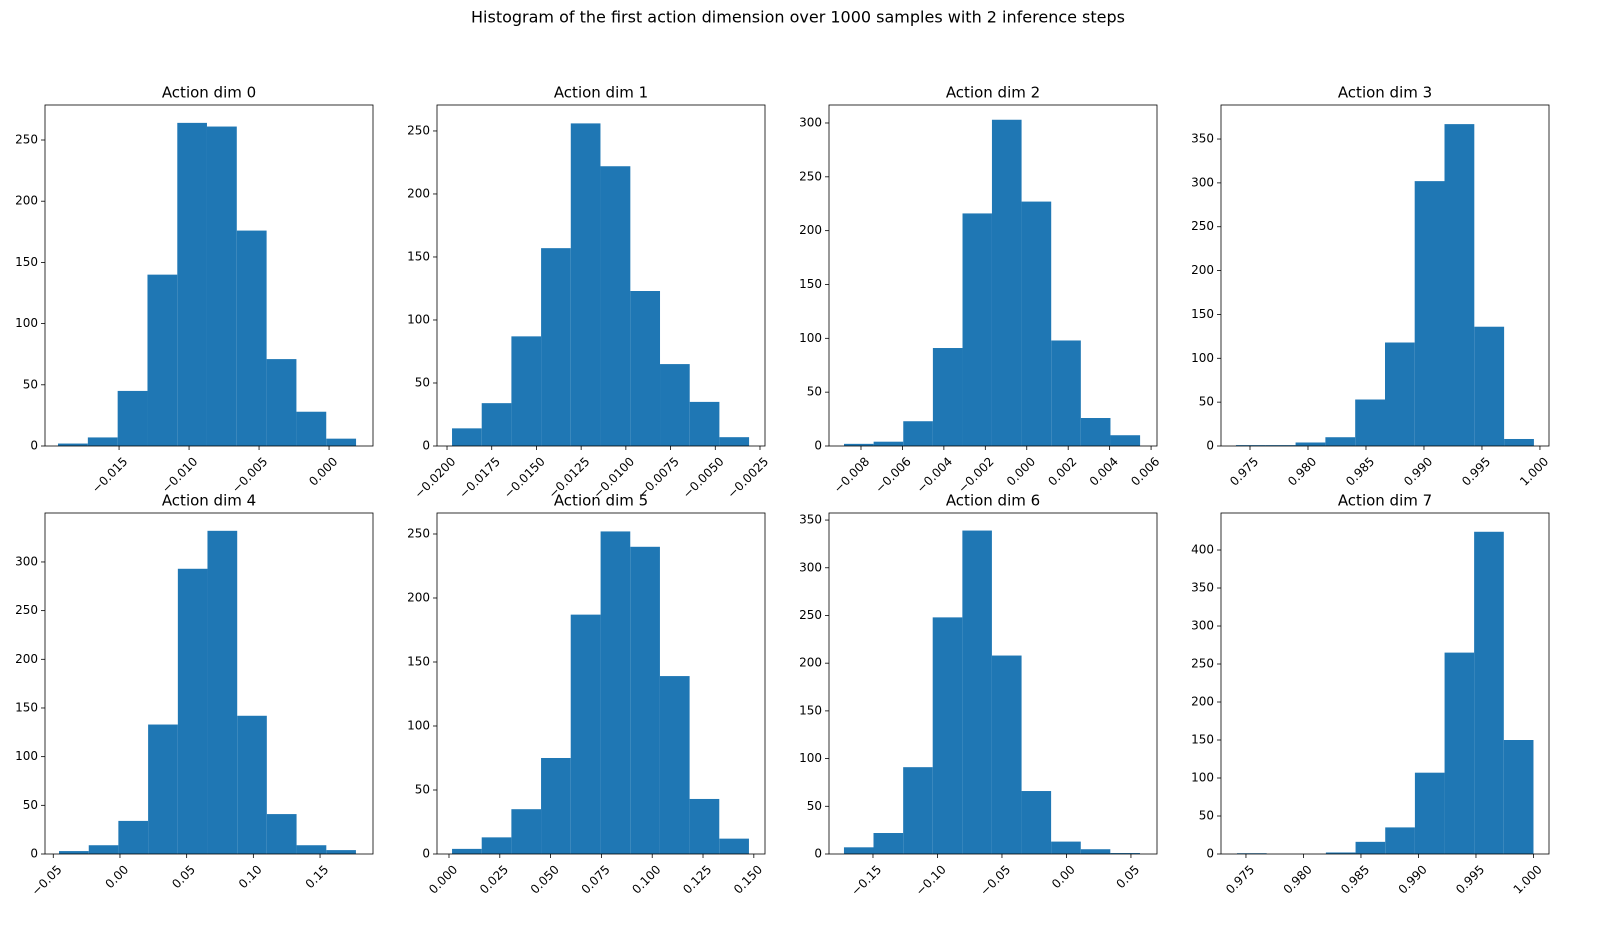 The image size is (1616, 939). What do you see at coordinates (601, 93) in the screenshot?
I see `subplot-title: Action dim 1` at bounding box center [601, 93].